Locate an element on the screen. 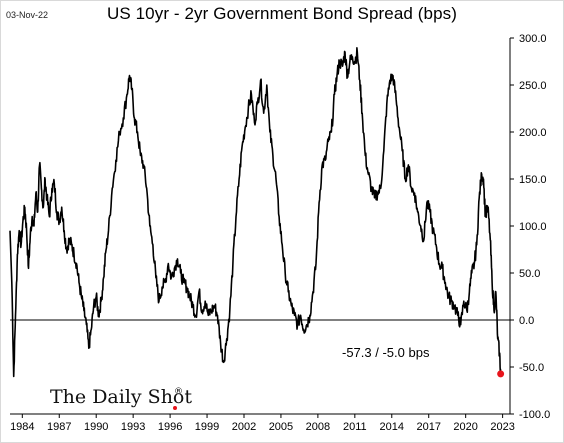 The height and width of the screenshot is (443, 564). y-tick-label: 250.0 is located at coordinates (533, 86).